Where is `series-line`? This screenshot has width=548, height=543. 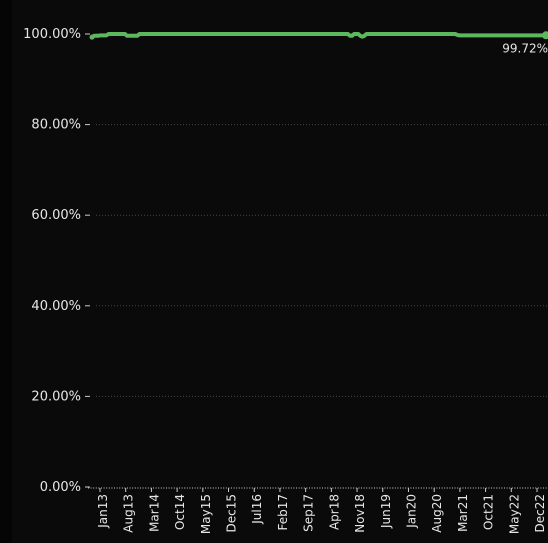
series-line is located at coordinates (318, 36).